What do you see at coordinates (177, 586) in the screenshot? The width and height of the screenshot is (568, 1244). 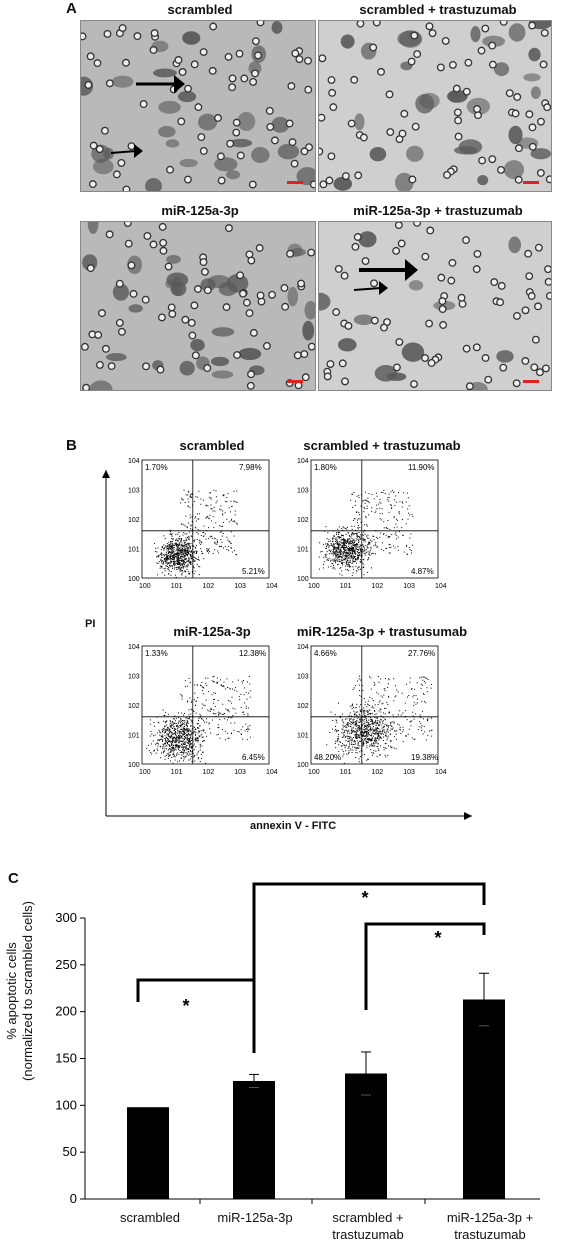 I see `flow-x-tick-label: 101` at bounding box center [177, 586].